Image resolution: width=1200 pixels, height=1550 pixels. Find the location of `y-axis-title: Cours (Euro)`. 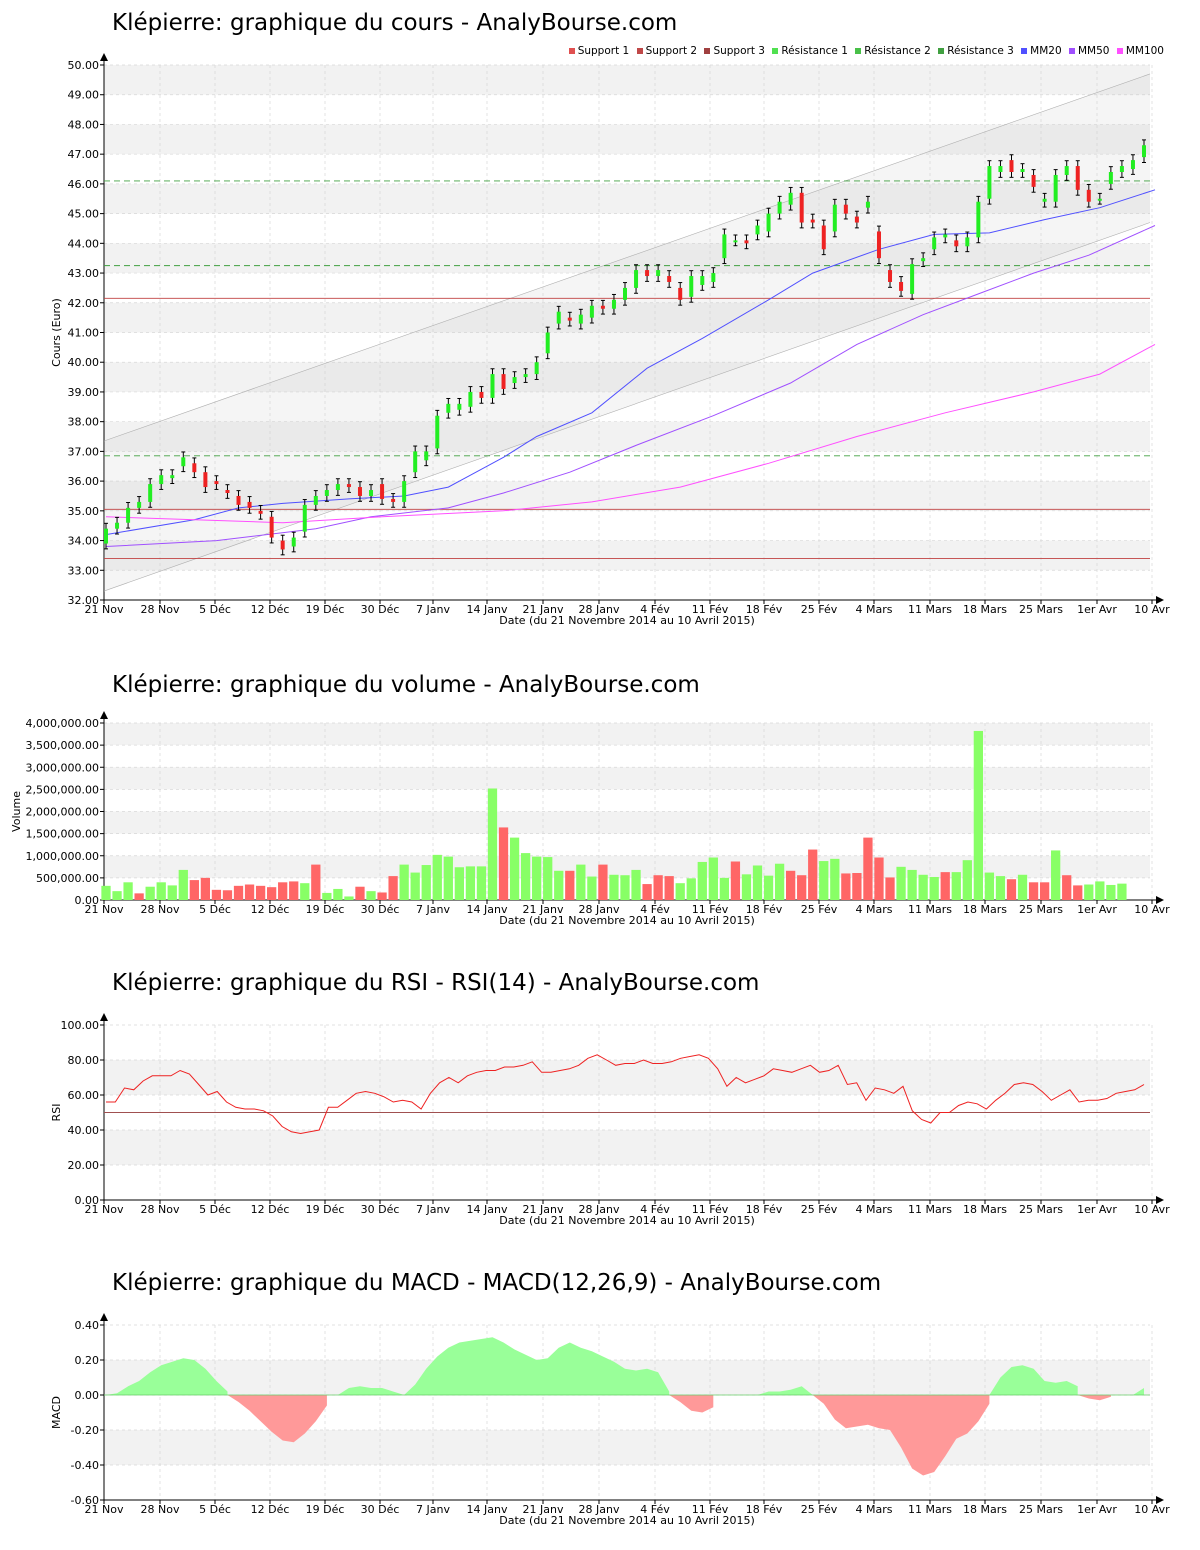

y-axis-title: Cours (Euro) is located at coordinates (56, 332).